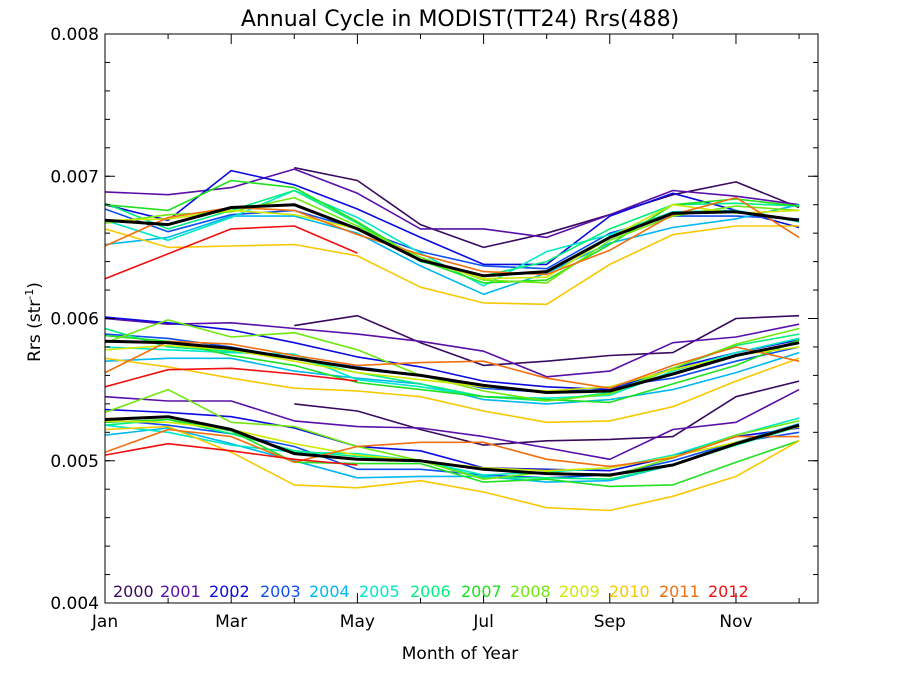 Image resolution: width=900 pixels, height=679 pixels. I want to click on x-tick-label: Nov, so click(735, 622).